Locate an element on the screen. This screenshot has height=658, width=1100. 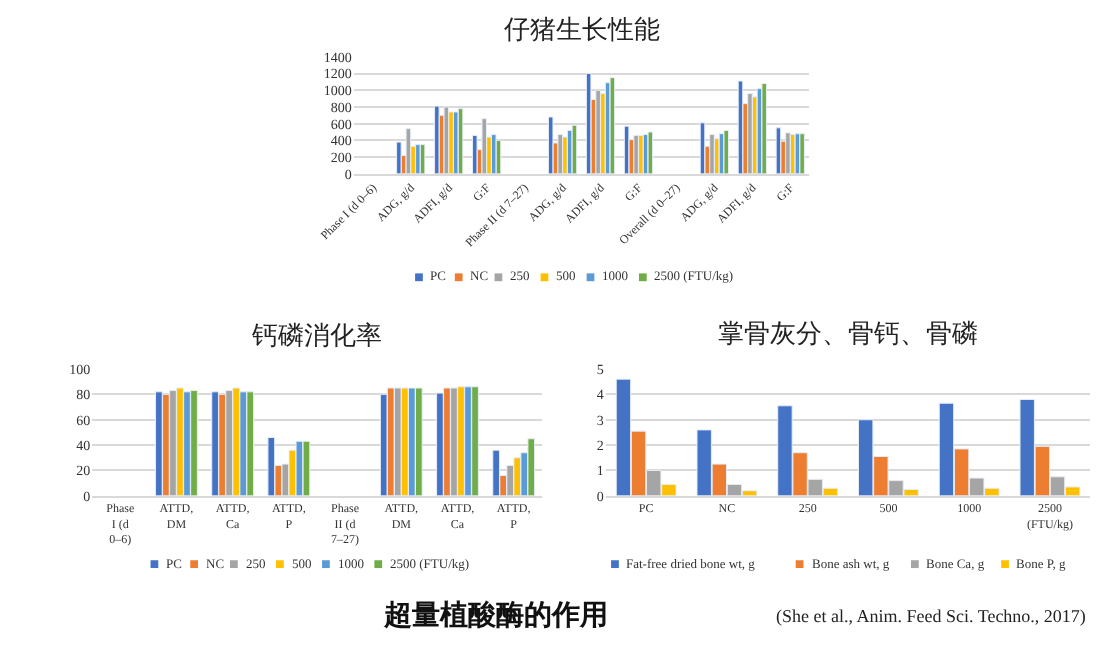
chart-title: 钙磷消化率 is located at coordinates (316, 336).